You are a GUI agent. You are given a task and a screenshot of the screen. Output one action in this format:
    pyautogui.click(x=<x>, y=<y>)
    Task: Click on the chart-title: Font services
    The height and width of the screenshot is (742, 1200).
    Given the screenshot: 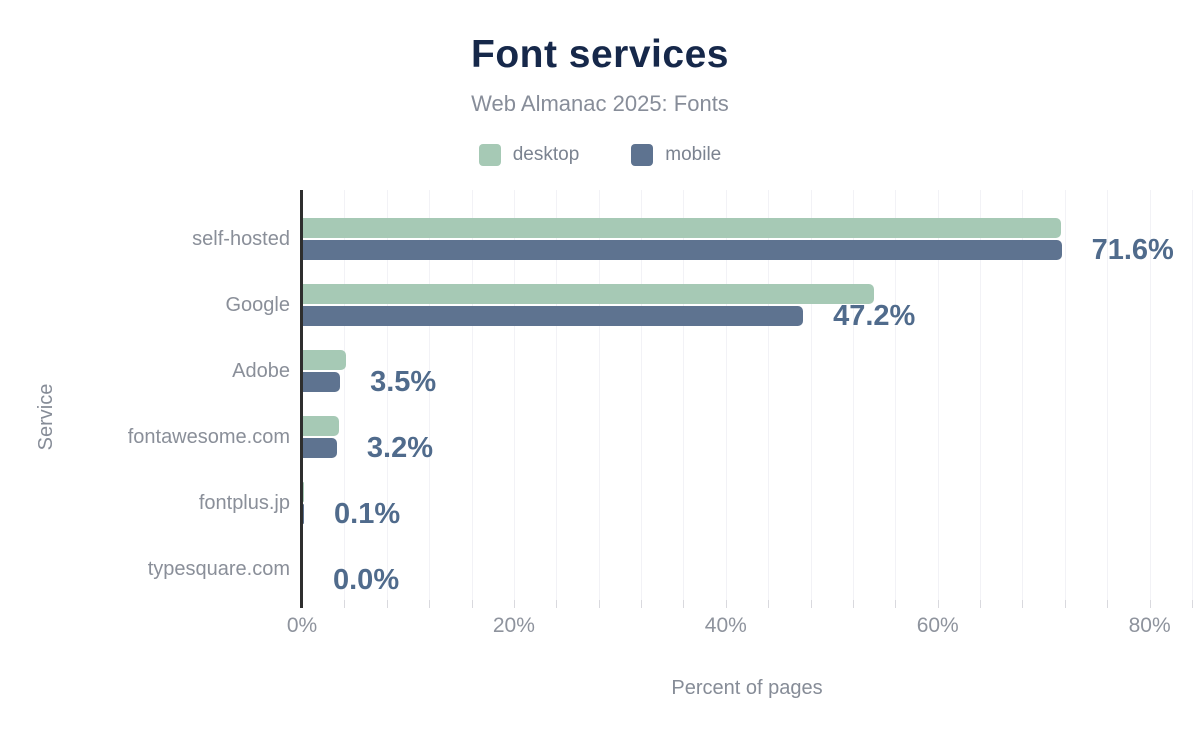 What is the action you would take?
    pyautogui.click(x=600, y=54)
    